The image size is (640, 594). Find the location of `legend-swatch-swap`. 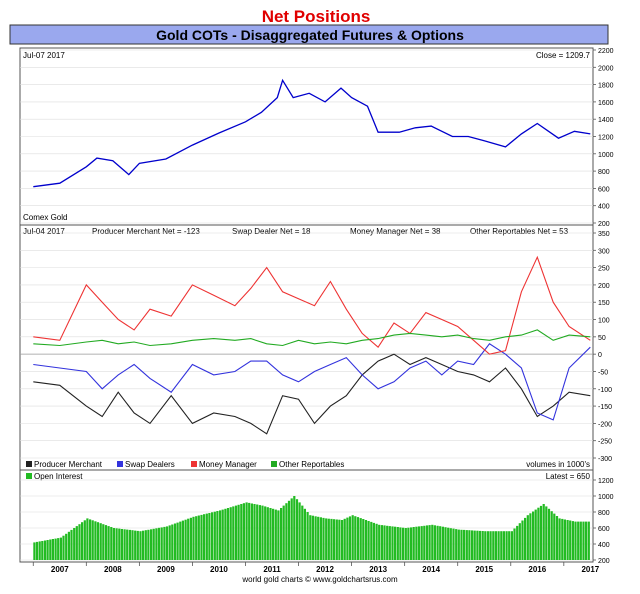

legend-swatch-swap is located at coordinates (120, 464).